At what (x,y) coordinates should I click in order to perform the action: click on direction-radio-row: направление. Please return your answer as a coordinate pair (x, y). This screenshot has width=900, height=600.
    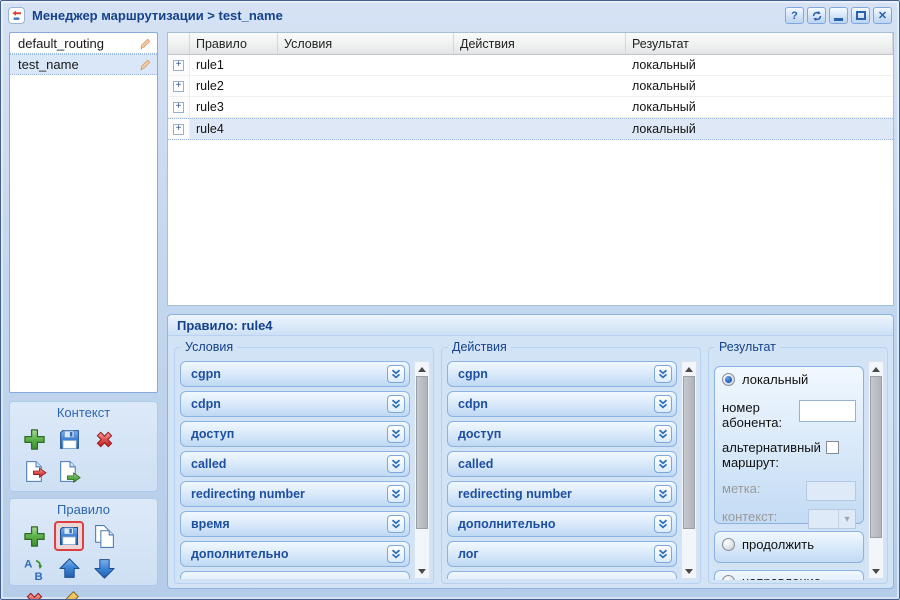
    Looking at the image, I should click on (789, 577).